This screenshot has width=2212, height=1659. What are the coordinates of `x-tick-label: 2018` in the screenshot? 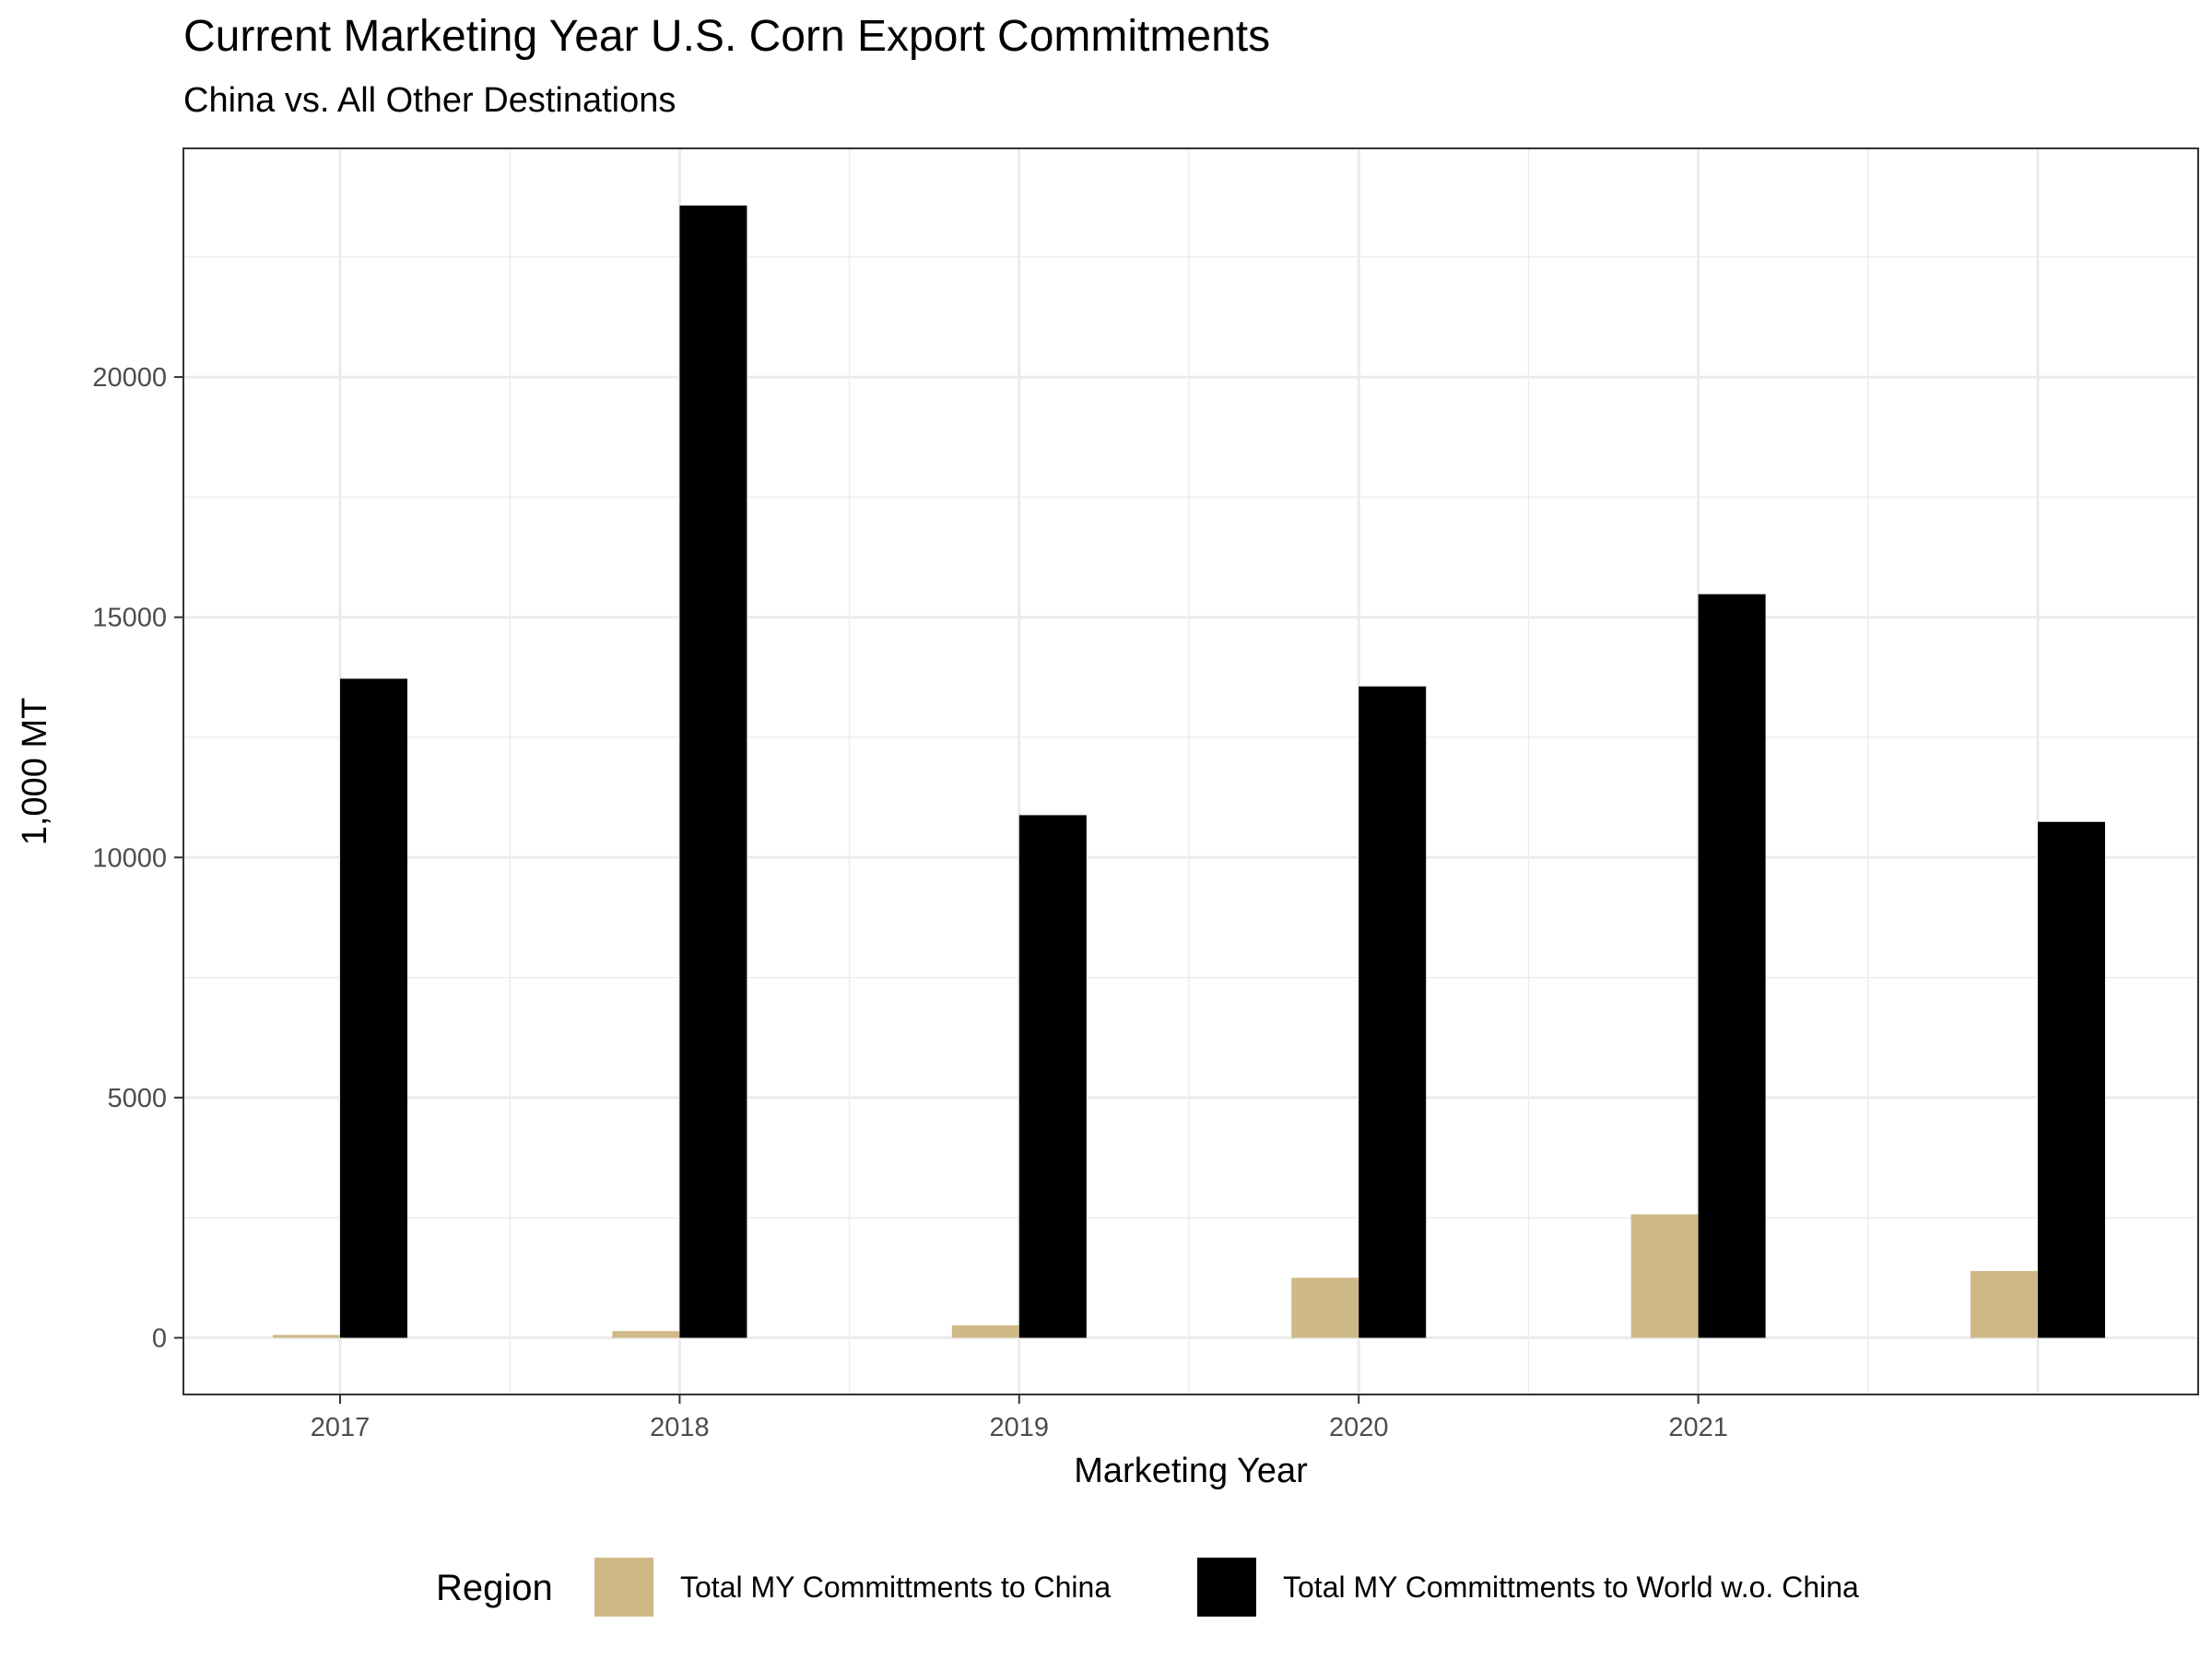 It's located at (680, 1427).